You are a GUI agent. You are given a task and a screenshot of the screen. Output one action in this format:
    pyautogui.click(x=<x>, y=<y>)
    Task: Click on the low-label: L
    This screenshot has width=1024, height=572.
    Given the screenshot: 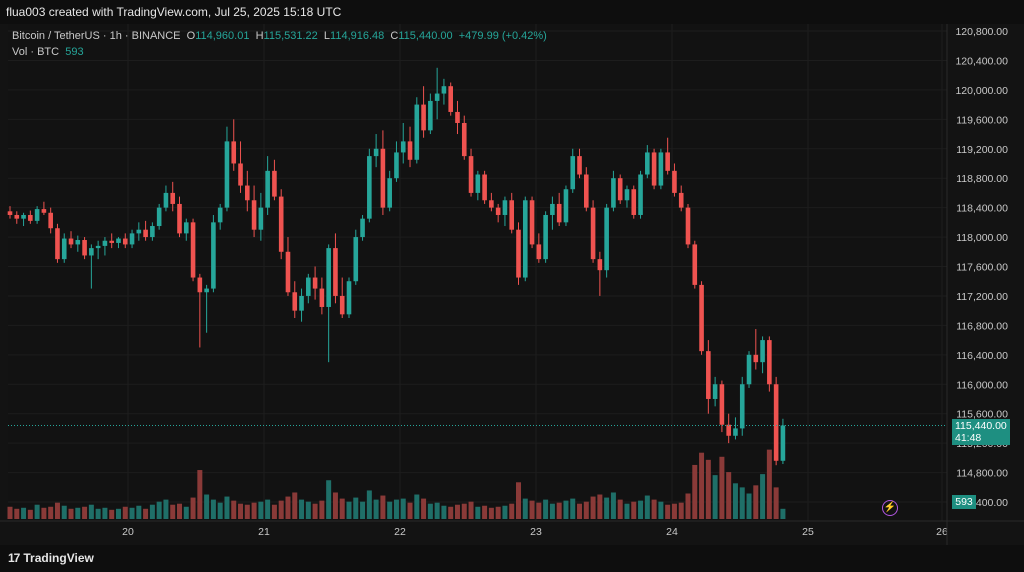 What is the action you would take?
    pyautogui.click(x=327, y=36)
    